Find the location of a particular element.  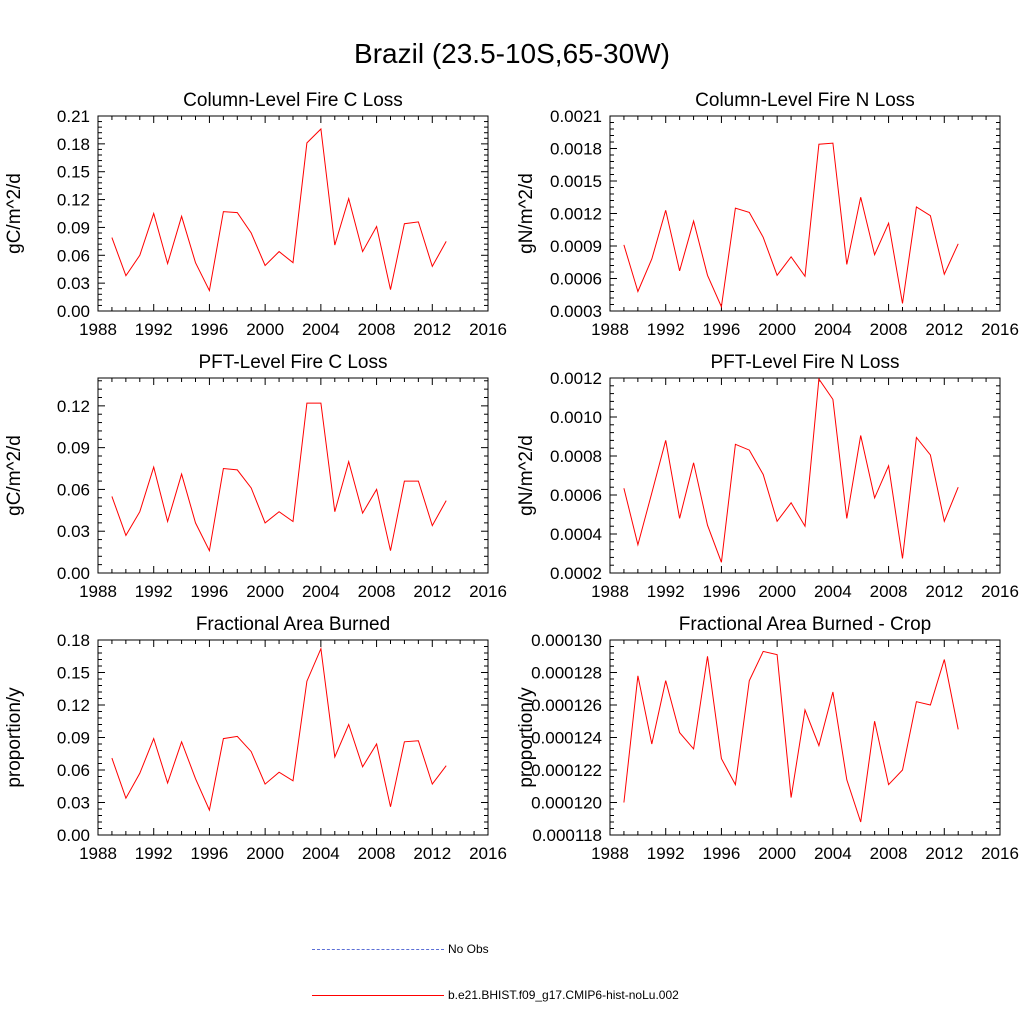

y-tick-label: 0.09 is located at coordinates (73, 227).